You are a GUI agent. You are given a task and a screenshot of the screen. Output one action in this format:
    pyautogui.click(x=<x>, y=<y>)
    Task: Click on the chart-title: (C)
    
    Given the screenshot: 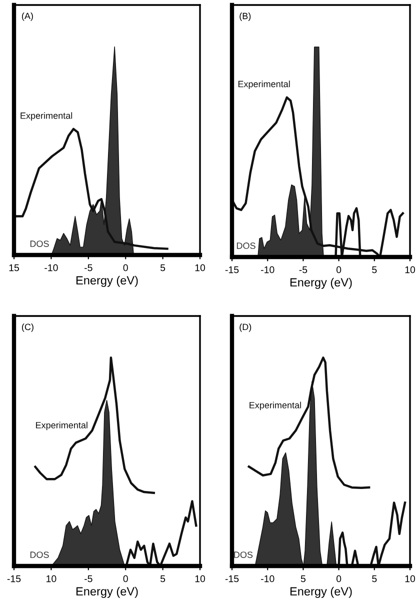 What is the action you would take?
    pyautogui.click(x=28, y=328)
    